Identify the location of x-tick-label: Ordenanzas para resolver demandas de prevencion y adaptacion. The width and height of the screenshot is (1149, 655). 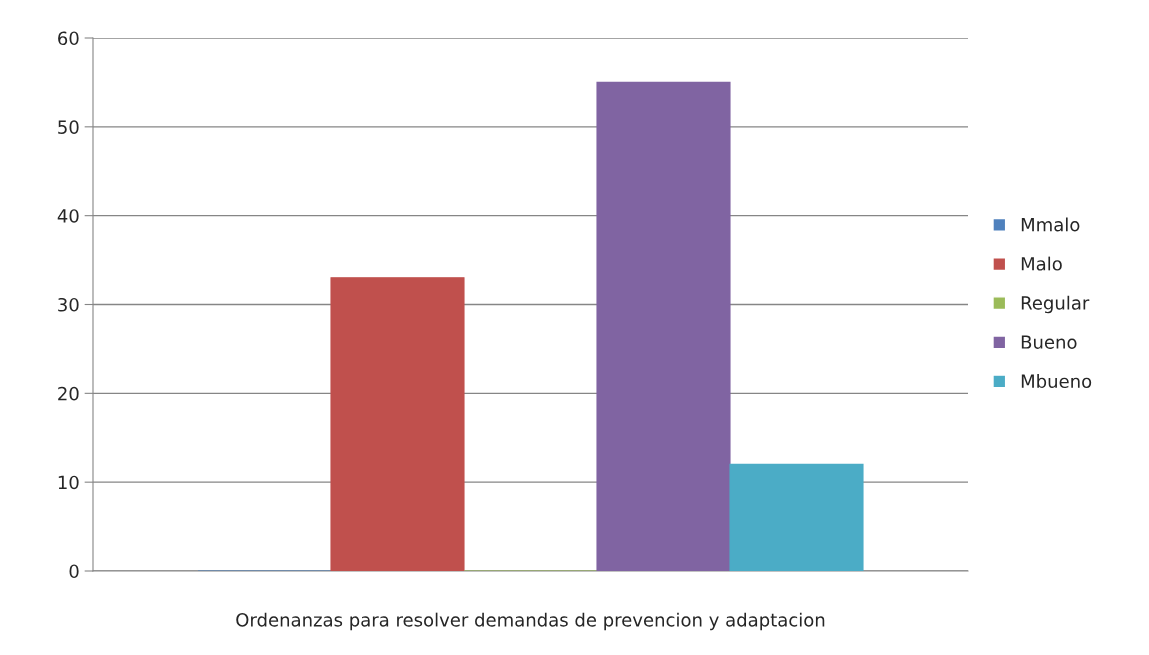
(530, 621).